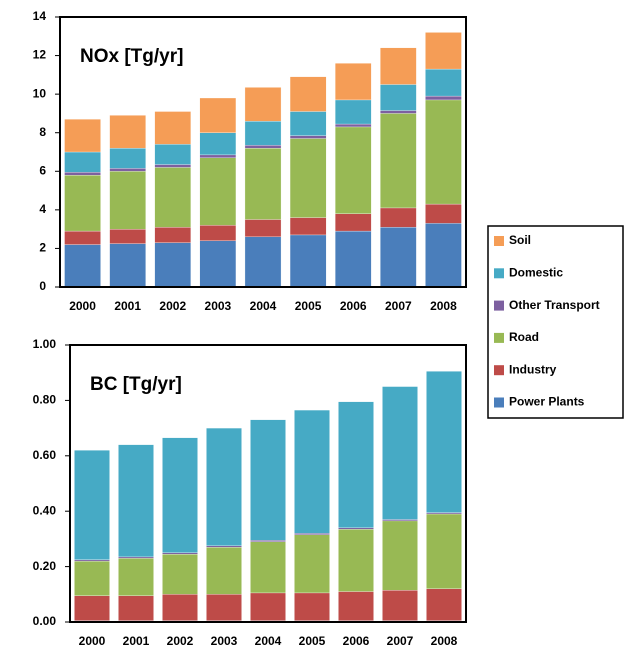 This screenshot has height=655, width=624. I want to click on y-tick-label: 4, so click(42, 209).